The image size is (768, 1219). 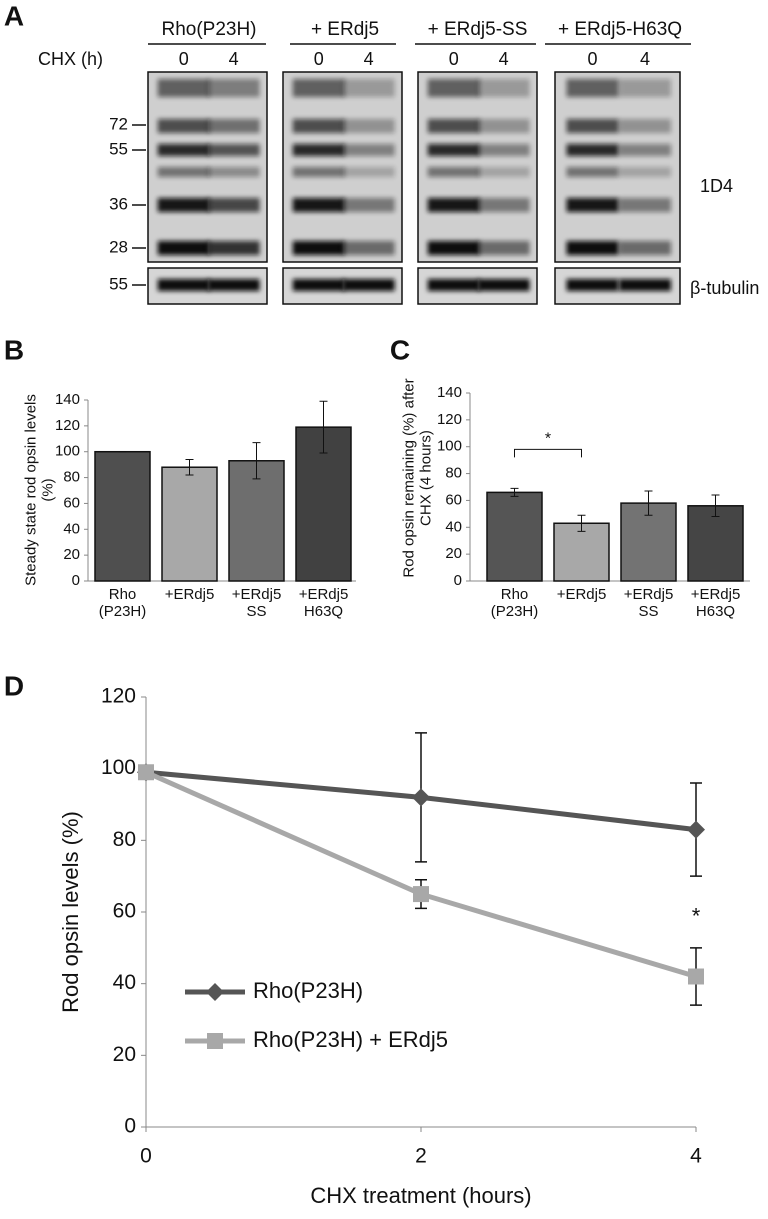 What do you see at coordinates (124, 839) in the screenshot?
I see `y-tick-label: 80` at bounding box center [124, 839].